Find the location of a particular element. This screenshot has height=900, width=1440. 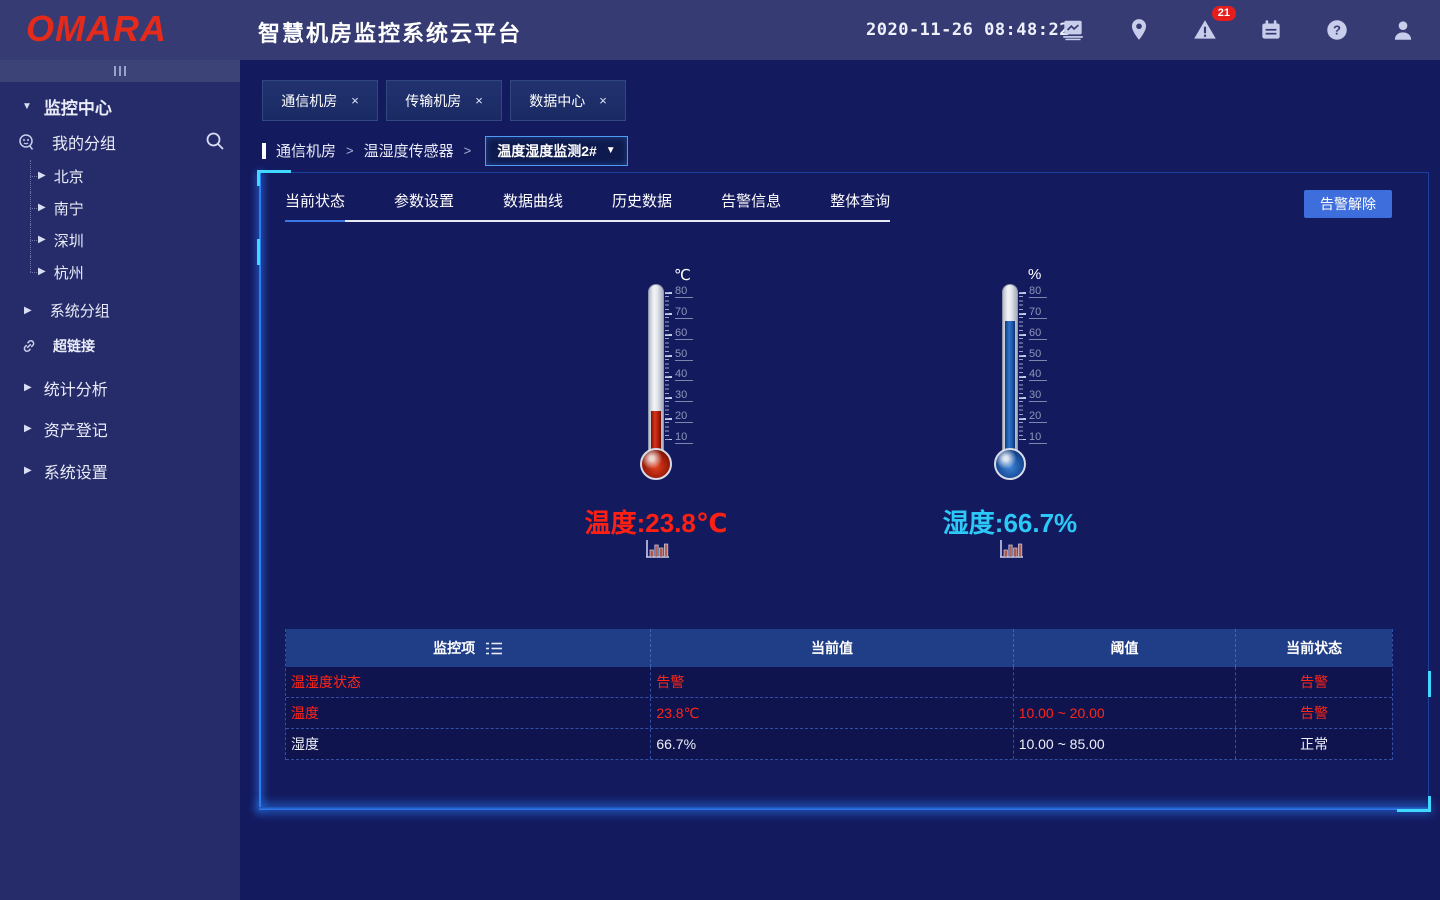

alert-glyph is located at coordinates (1205, 29).